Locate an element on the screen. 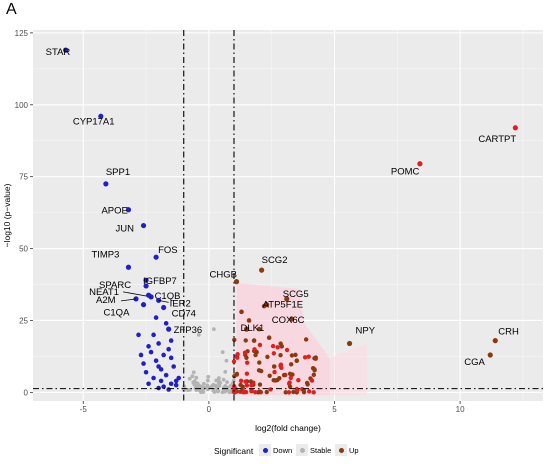  gene-label-sparc: SPARC is located at coordinates (115, 285).